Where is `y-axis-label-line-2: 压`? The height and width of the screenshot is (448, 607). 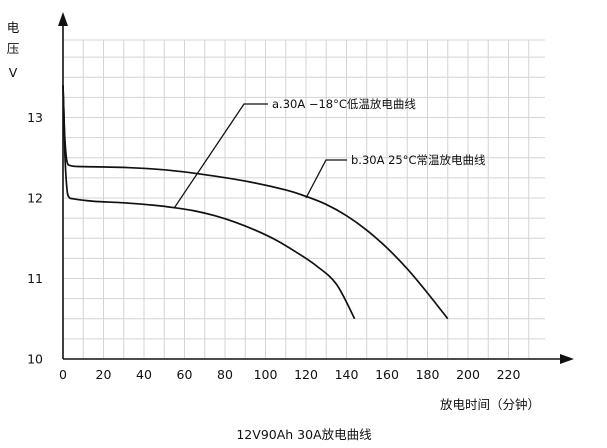 y-axis-label-line-2: 压 is located at coordinates (13, 48).